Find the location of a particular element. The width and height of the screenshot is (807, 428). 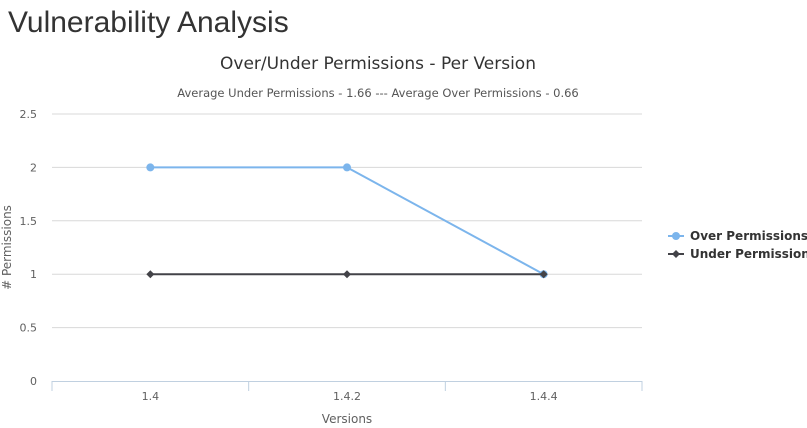

y-axis-title: # Permissions is located at coordinates (7, 247).